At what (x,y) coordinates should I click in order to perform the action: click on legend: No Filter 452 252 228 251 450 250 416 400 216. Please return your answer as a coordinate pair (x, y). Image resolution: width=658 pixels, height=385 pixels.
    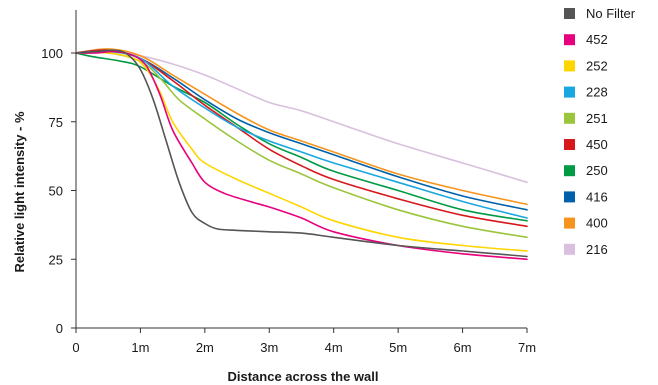
    Looking at the image, I should click on (600, 131).